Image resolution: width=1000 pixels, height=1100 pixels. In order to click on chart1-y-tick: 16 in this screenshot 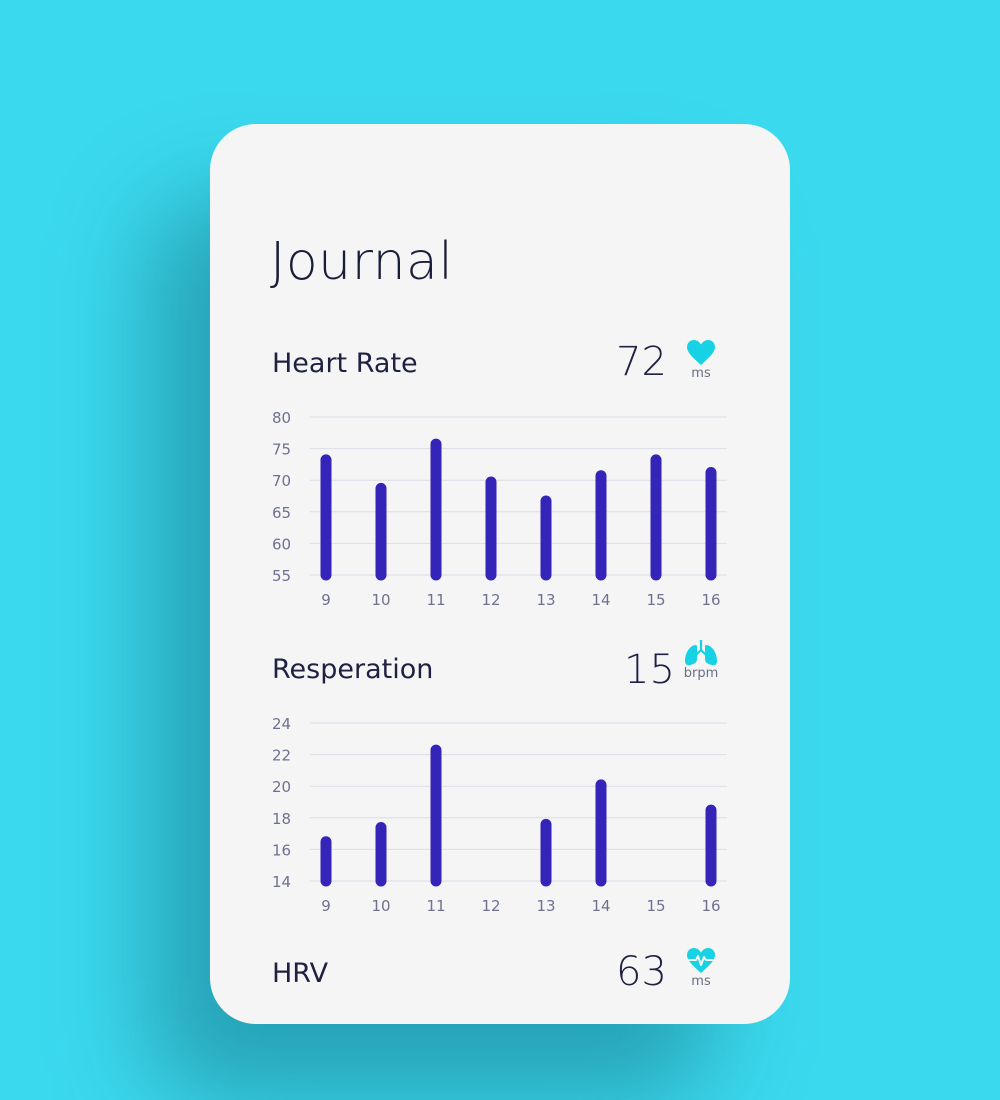, I will do `click(281, 850)`.